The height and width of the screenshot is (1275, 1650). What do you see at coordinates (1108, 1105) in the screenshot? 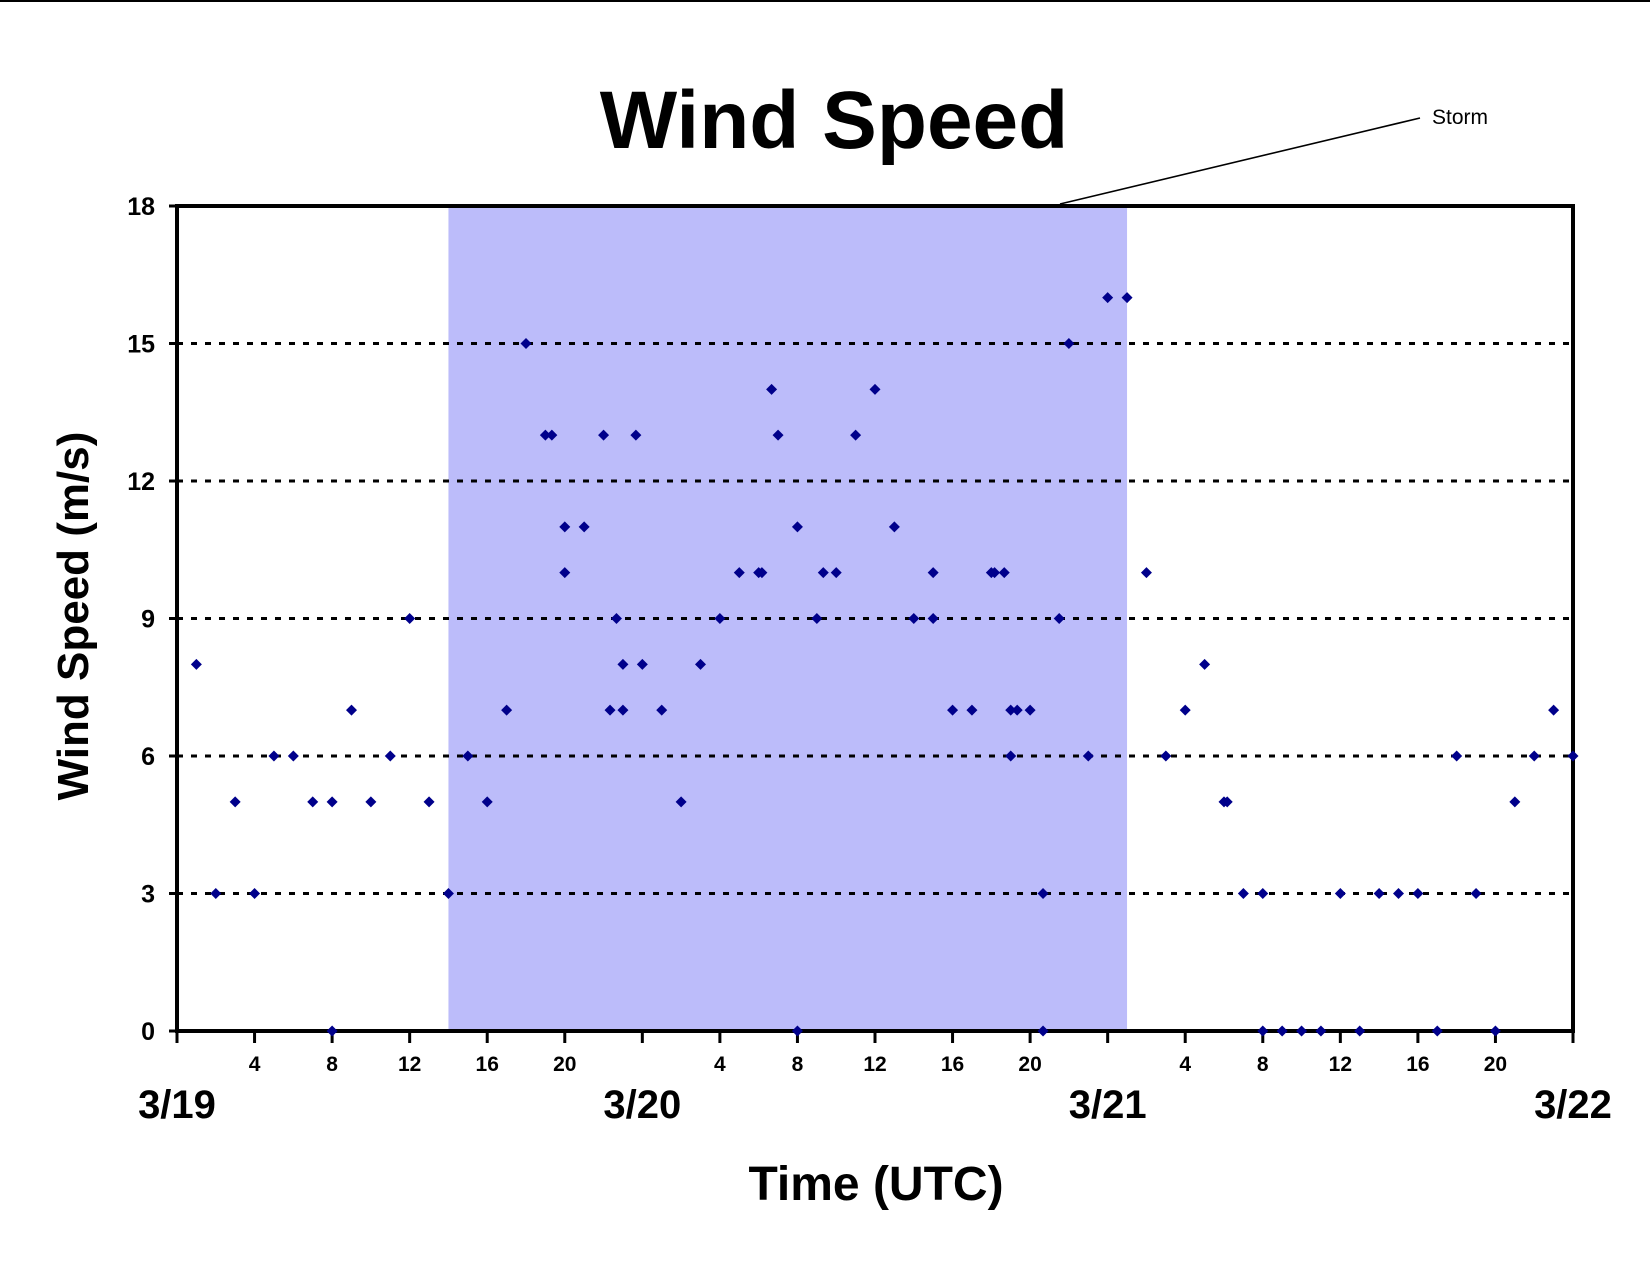
I see `x-date-label: 3/21` at bounding box center [1108, 1105].